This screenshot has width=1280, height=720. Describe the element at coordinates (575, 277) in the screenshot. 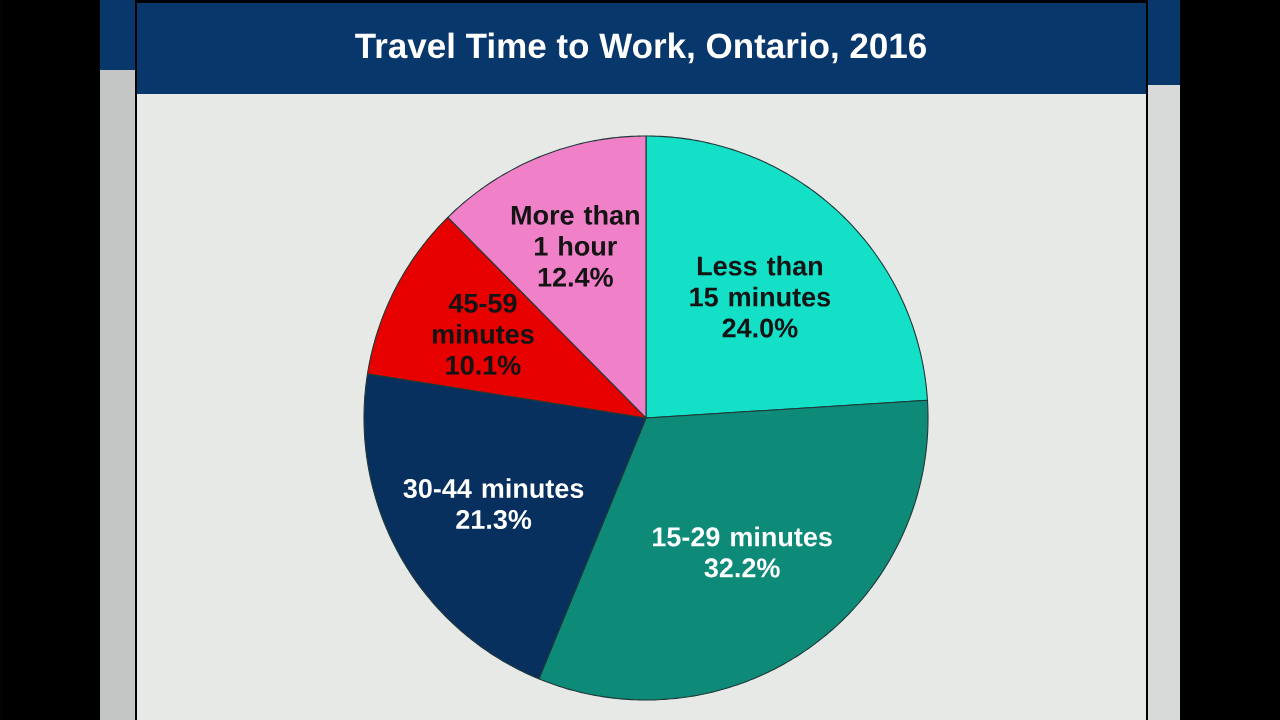

I see `data-label: 12.4%` at that location.